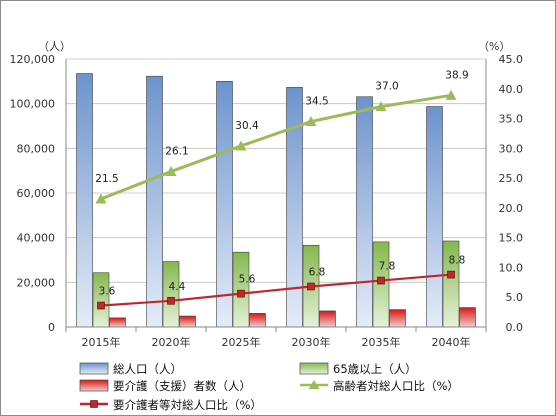 The height and width of the screenshot is (416, 556). What do you see at coordinates (515, 297) in the screenshot?
I see `right-axis-tick-label: 5.0` at bounding box center [515, 297].